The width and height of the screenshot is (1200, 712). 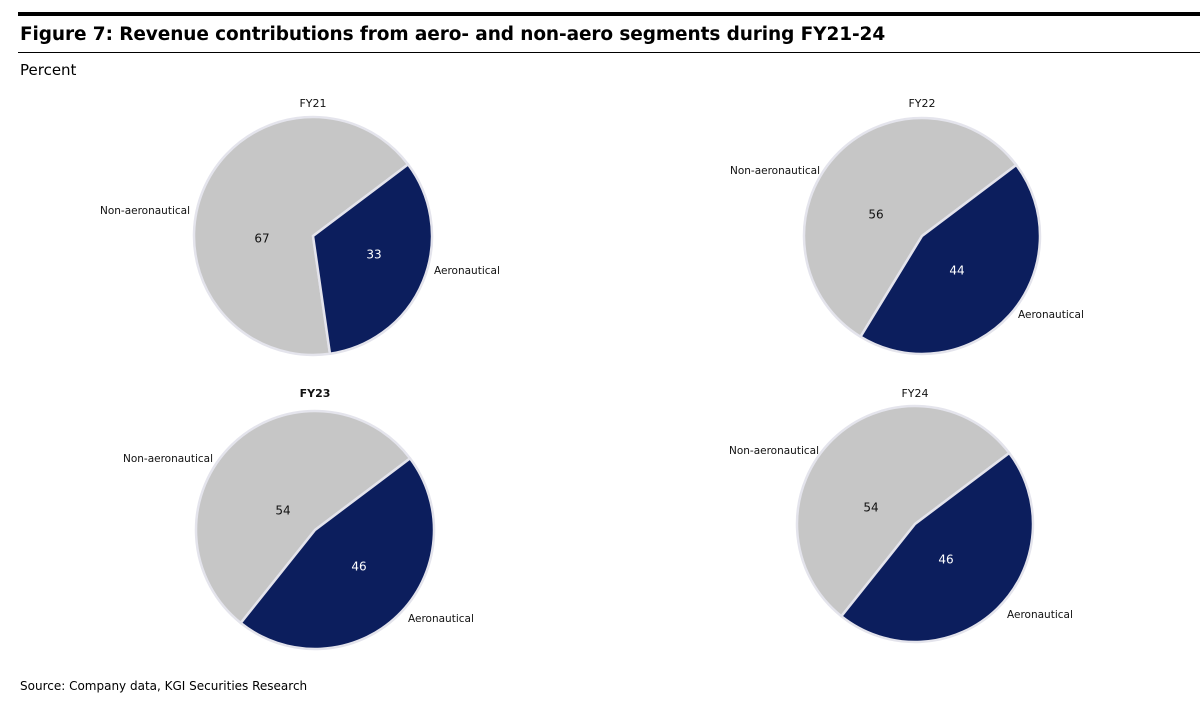 I want to click on figure-subtitle: Percent, so click(x=48, y=70).